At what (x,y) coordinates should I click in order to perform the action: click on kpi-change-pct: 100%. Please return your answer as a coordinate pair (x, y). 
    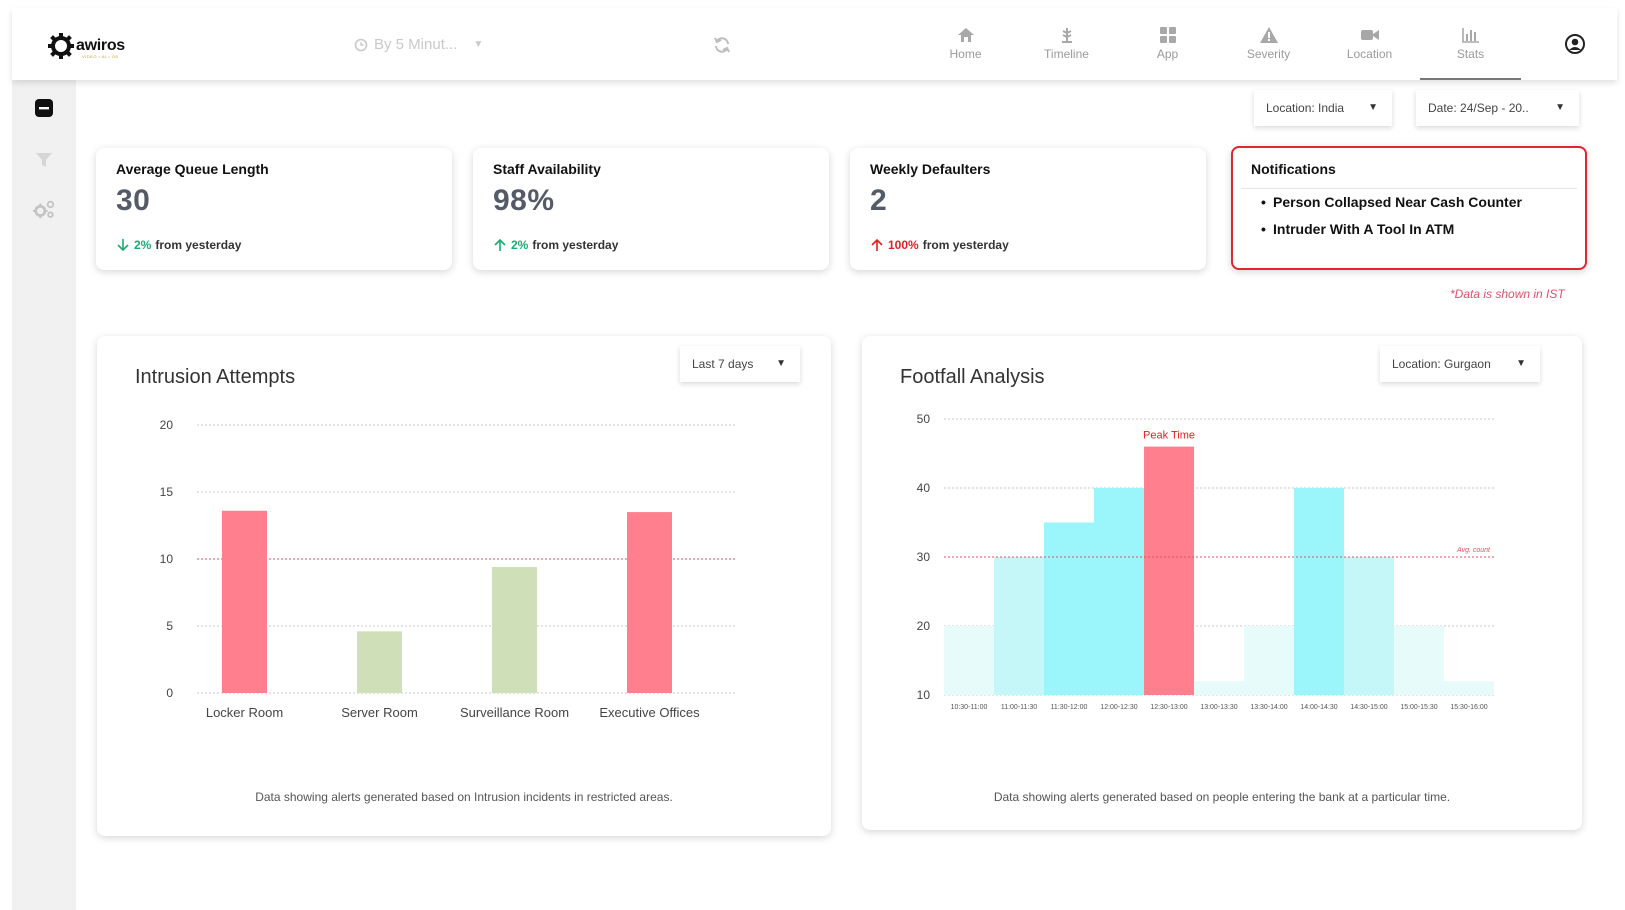
    Looking at the image, I should click on (903, 245).